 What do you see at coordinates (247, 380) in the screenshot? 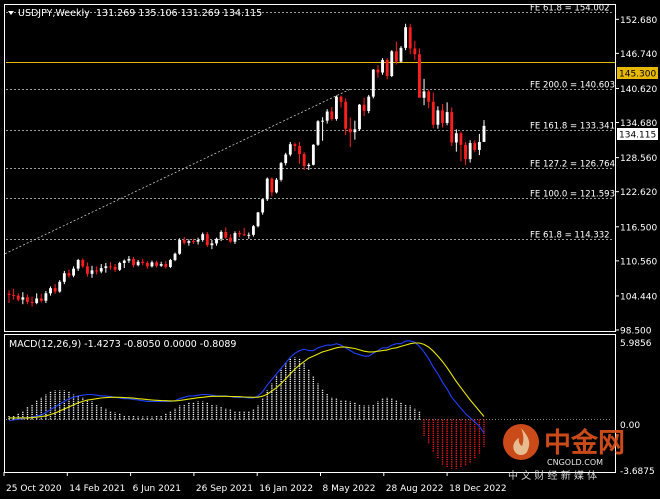
I see `macd-signal-line` at bounding box center [247, 380].